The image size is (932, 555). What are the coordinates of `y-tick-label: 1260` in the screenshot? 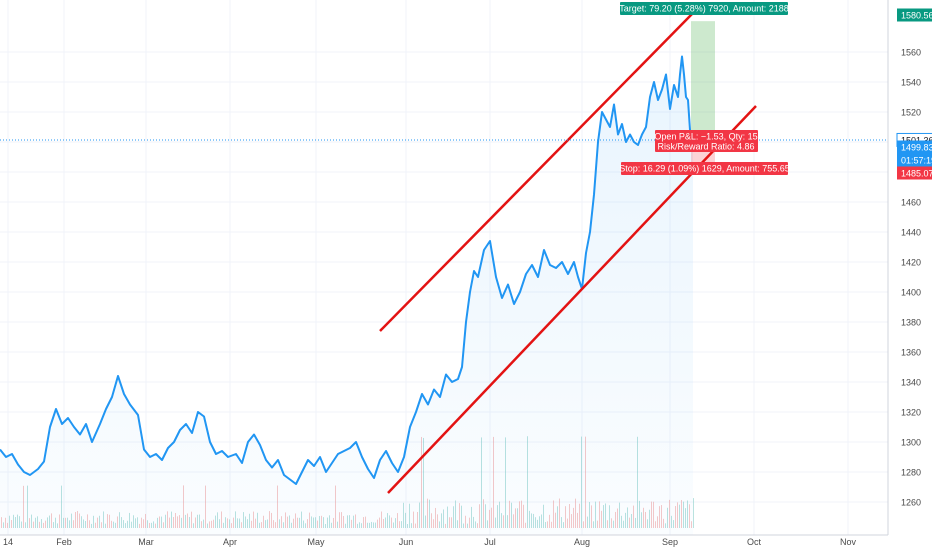 It's located at (911, 503).